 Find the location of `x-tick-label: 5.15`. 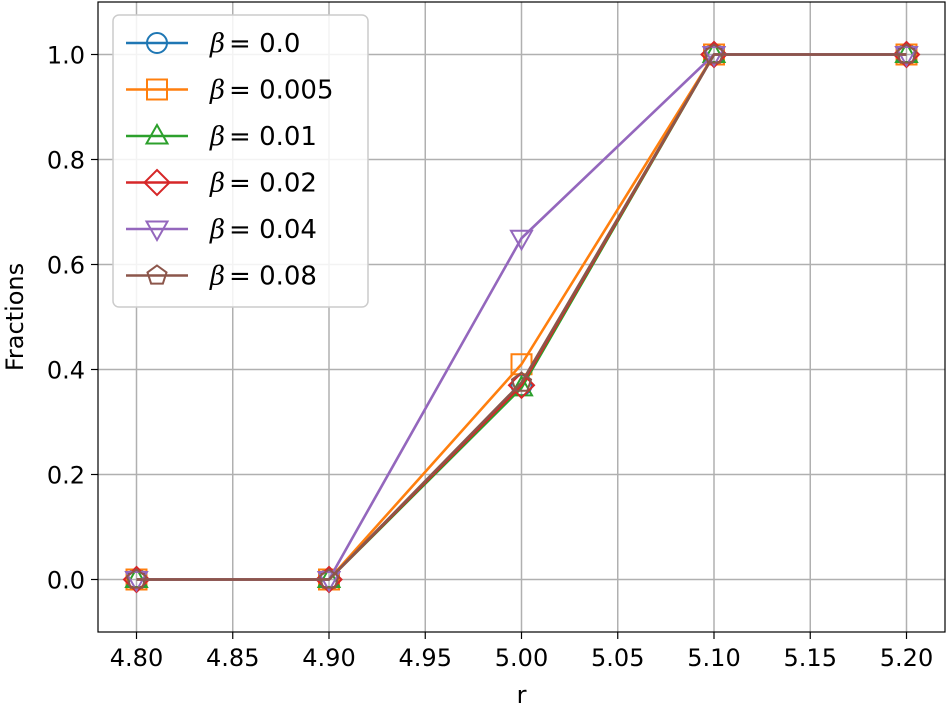

x-tick-label: 5.15 is located at coordinates (810, 658).